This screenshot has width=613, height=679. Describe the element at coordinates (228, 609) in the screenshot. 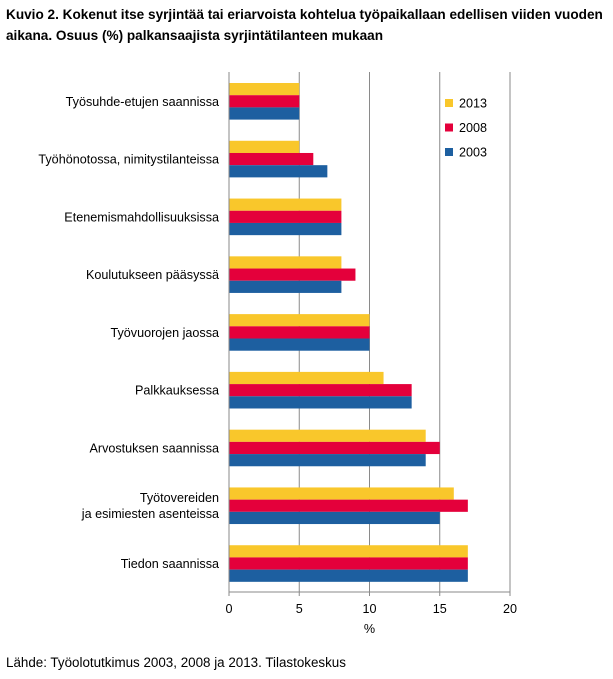

I see `x-tick-label-0: 0` at that location.